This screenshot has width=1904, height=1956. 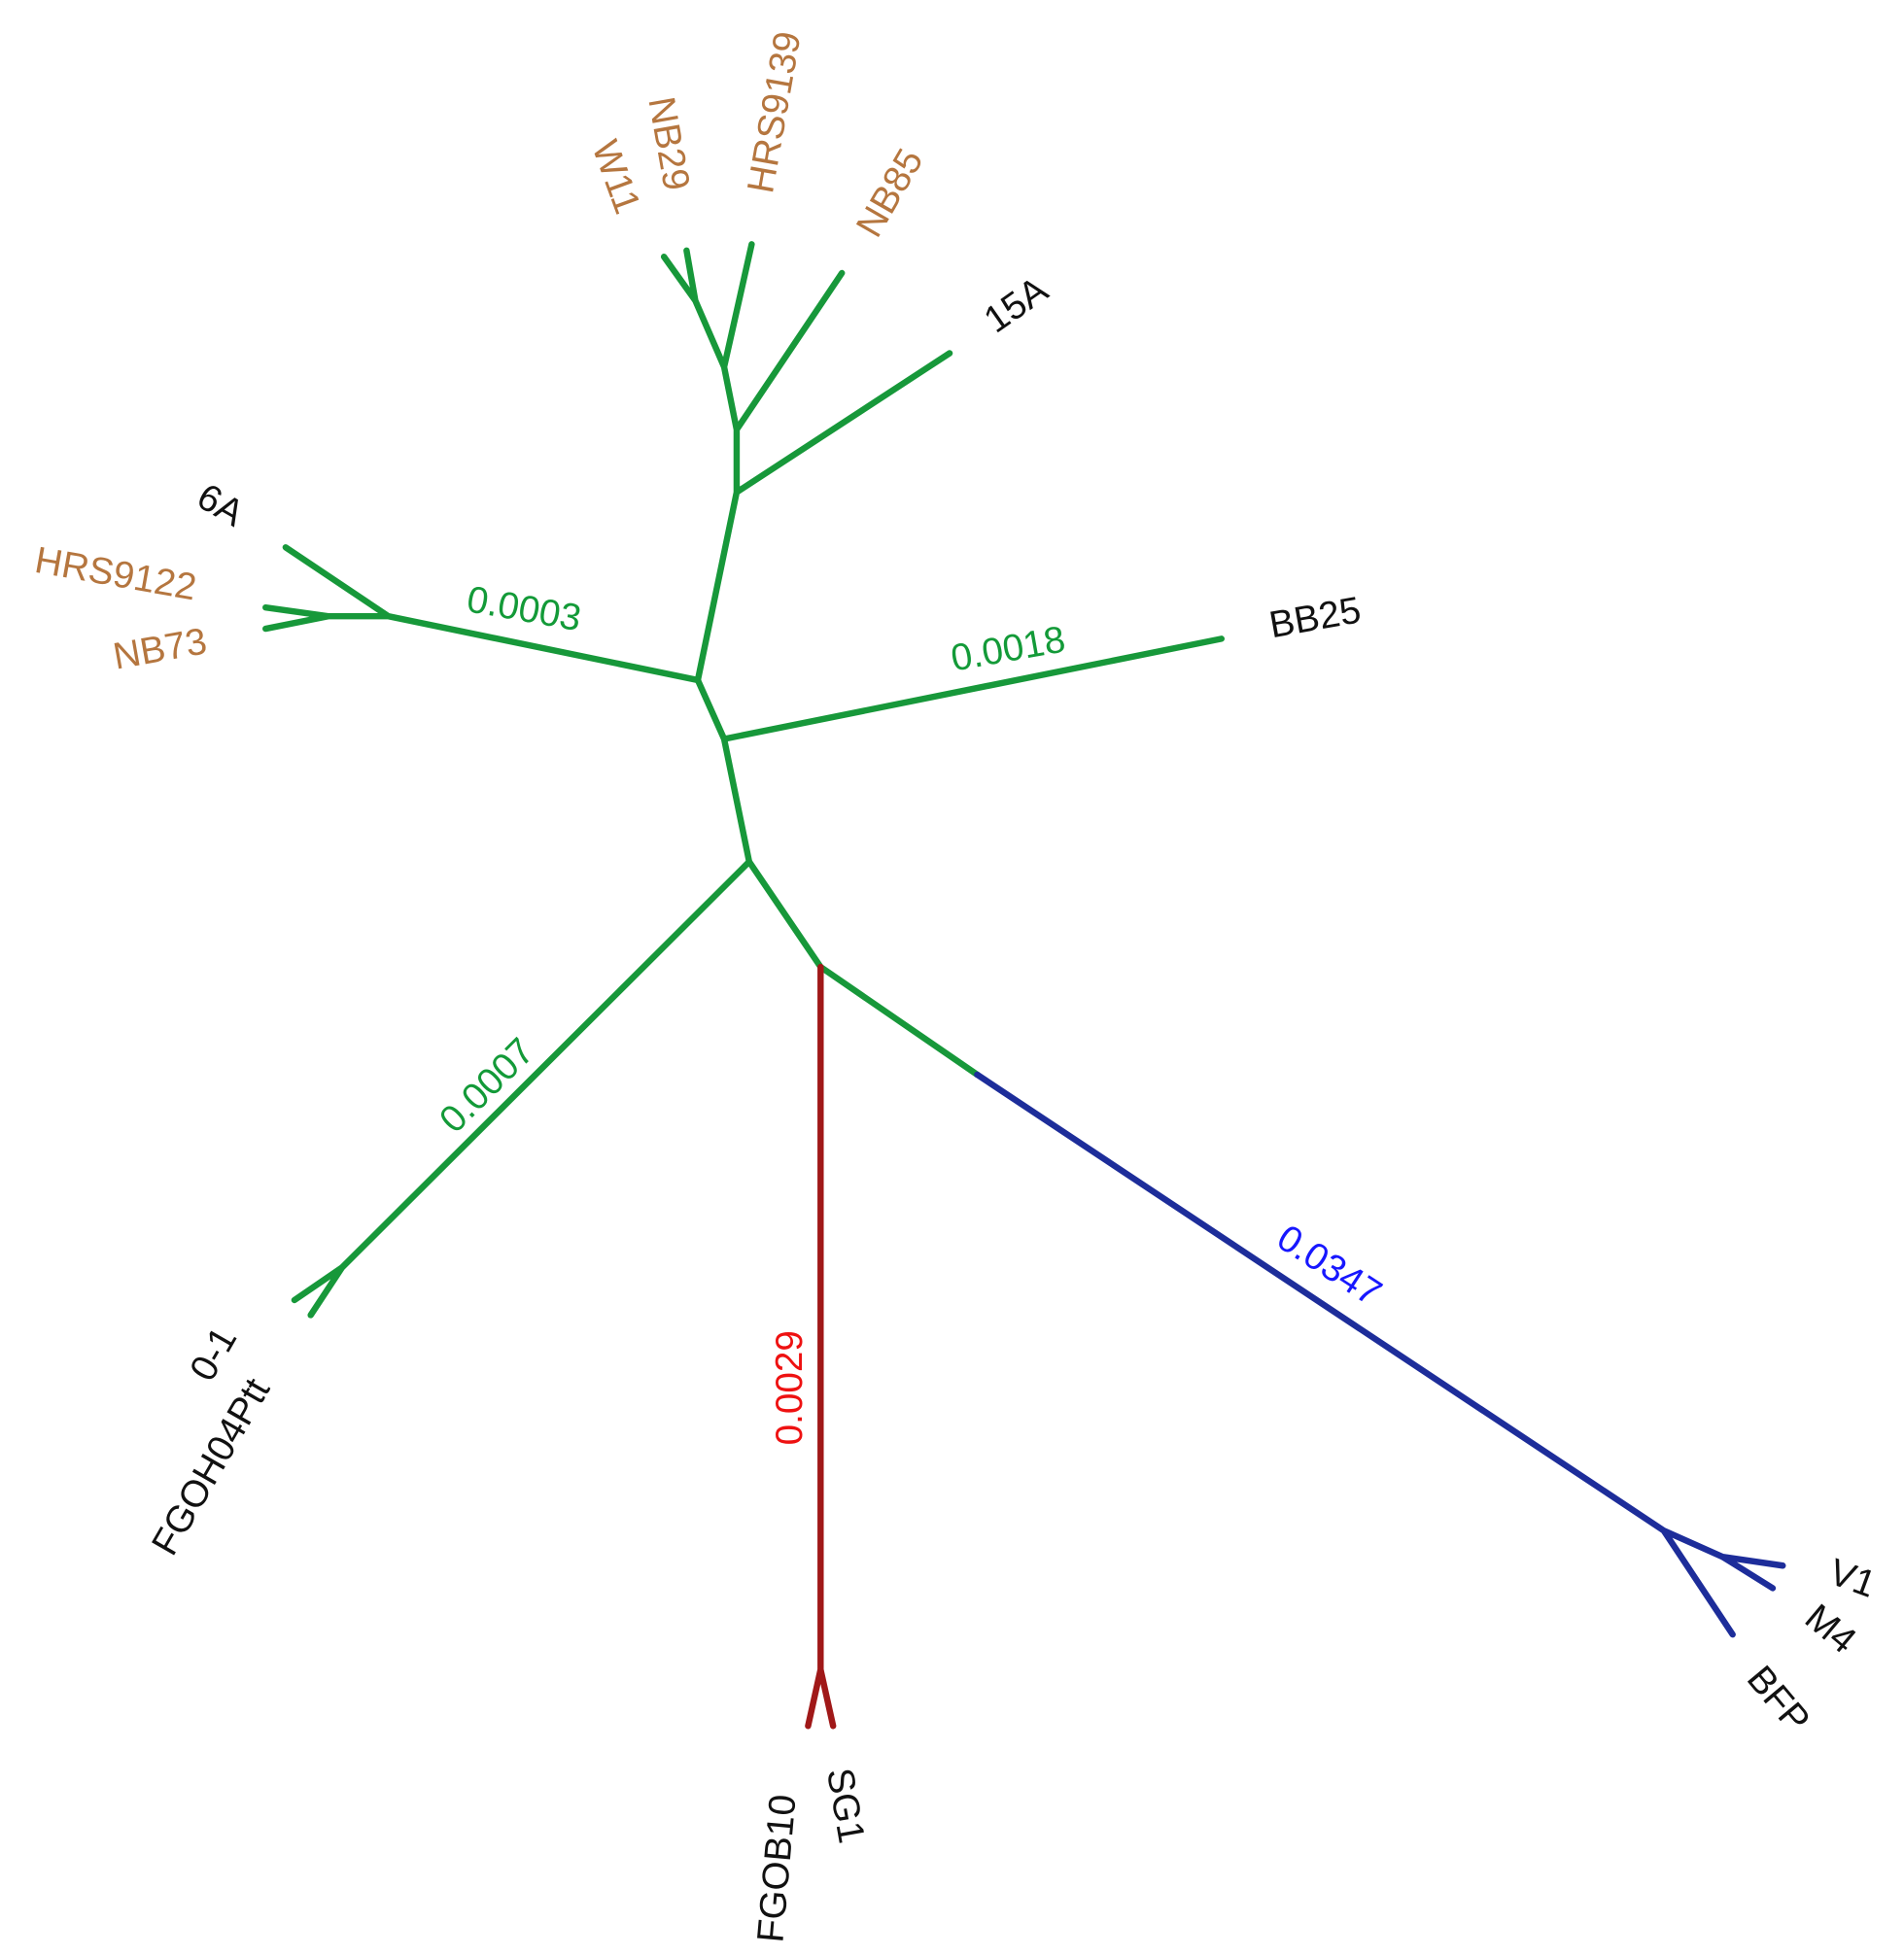 What do you see at coordinates (790, 1387) in the screenshot?
I see `branch-length-label: 0.0029` at bounding box center [790, 1387].